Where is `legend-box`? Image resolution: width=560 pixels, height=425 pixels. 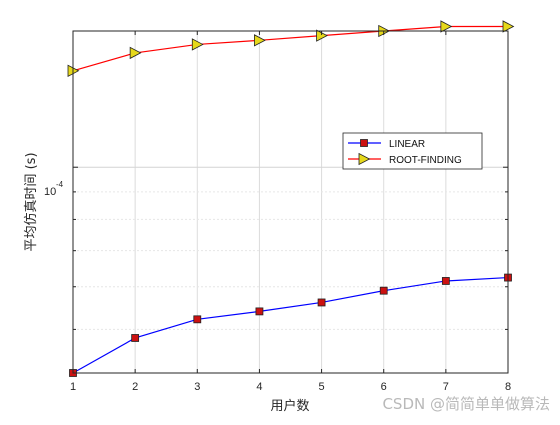
legend-box is located at coordinates (412, 151).